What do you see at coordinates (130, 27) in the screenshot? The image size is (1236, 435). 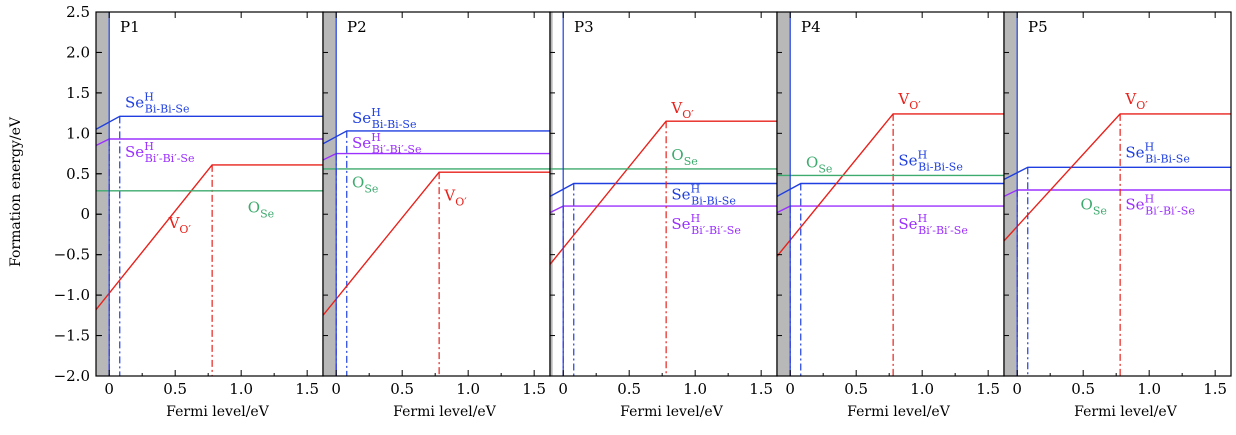 I see `panel-tag: P1` at bounding box center [130, 27].